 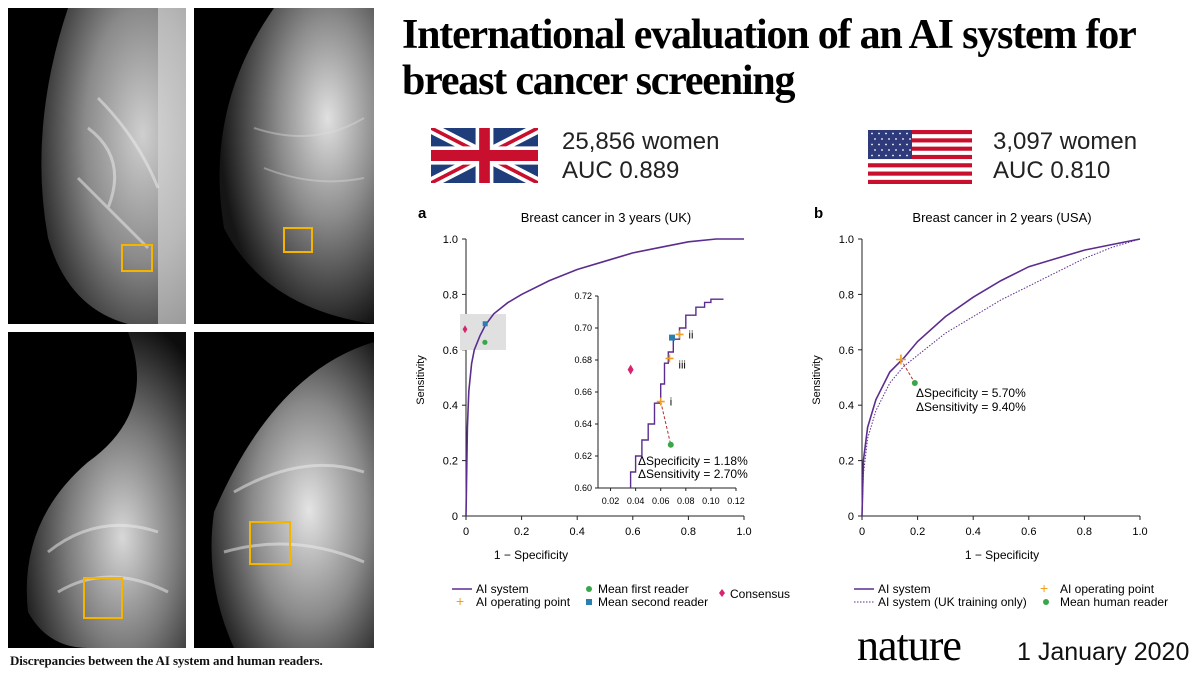 I want to click on mean-human-reader, so click(x=914, y=383).